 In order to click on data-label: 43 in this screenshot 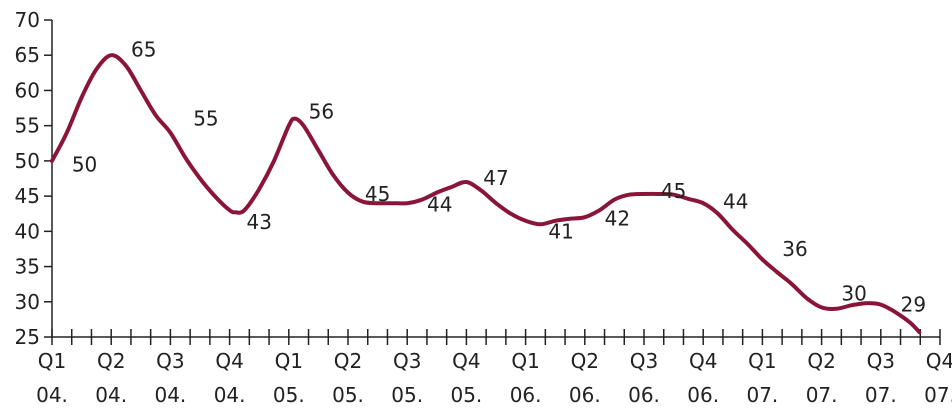, I will do `click(258, 222)`.